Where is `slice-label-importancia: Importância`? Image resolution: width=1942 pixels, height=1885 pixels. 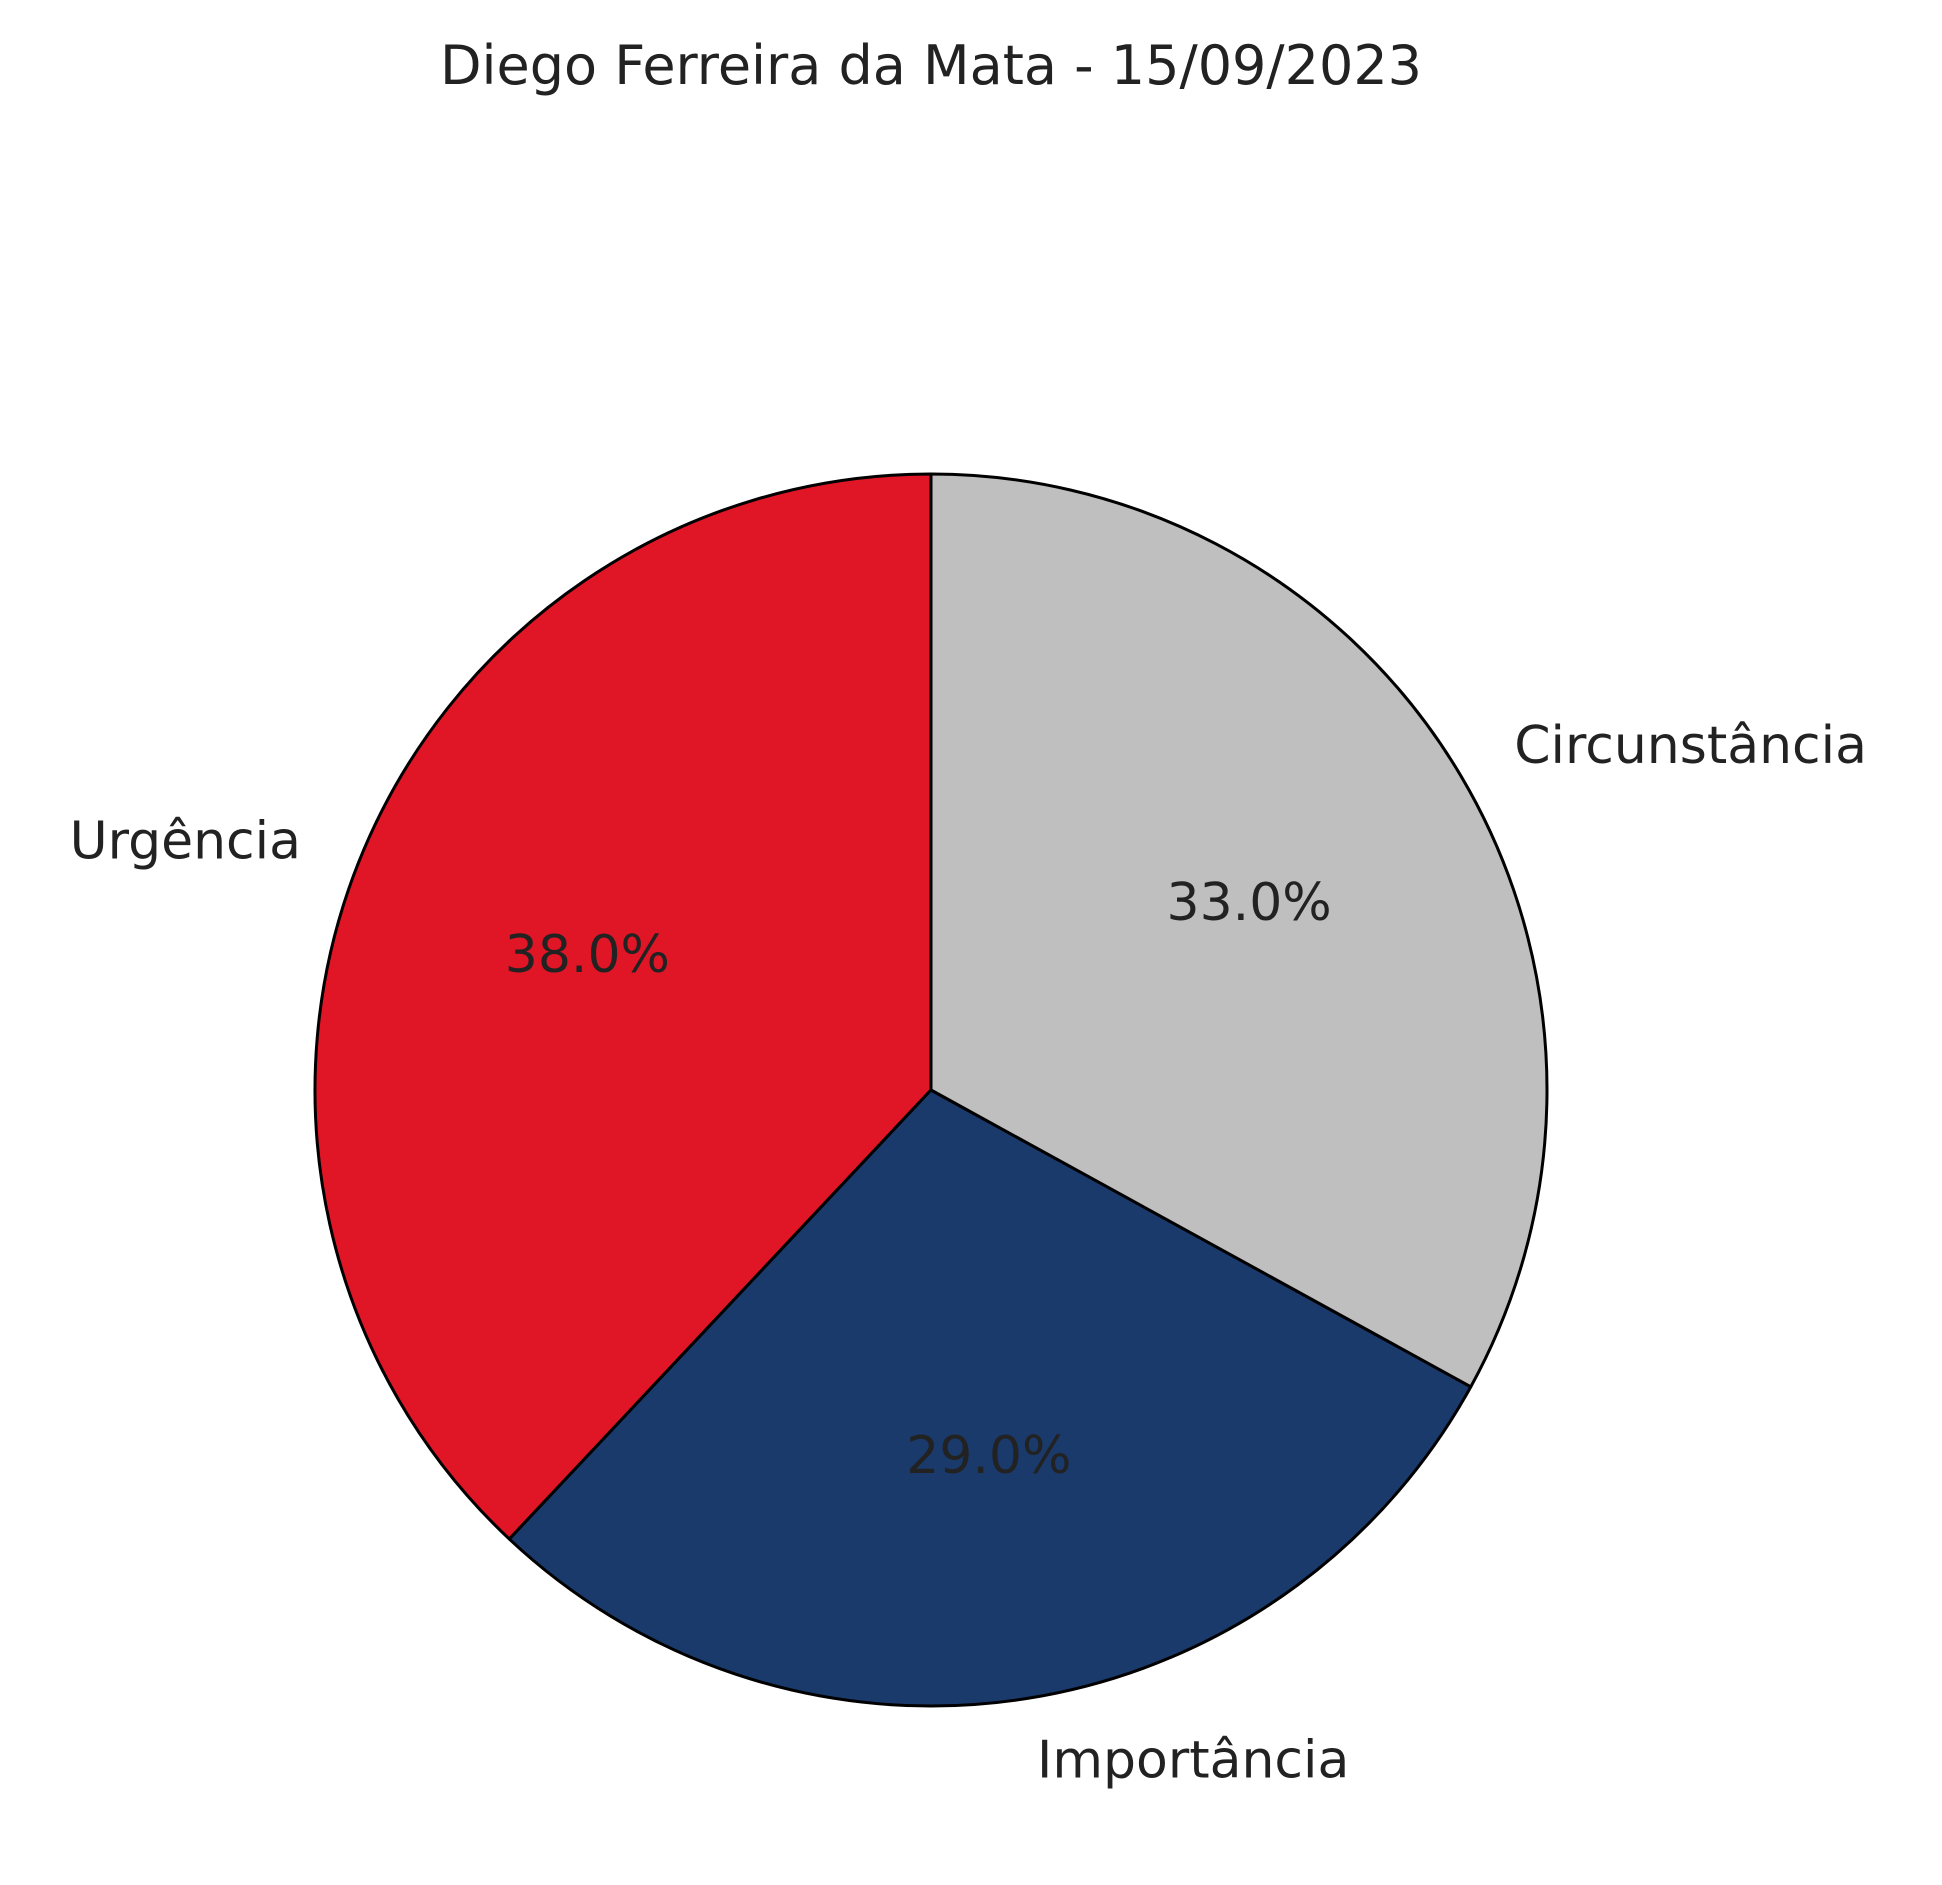 slice-label-importancia: Importância is located at coordinates (1193, 1760).